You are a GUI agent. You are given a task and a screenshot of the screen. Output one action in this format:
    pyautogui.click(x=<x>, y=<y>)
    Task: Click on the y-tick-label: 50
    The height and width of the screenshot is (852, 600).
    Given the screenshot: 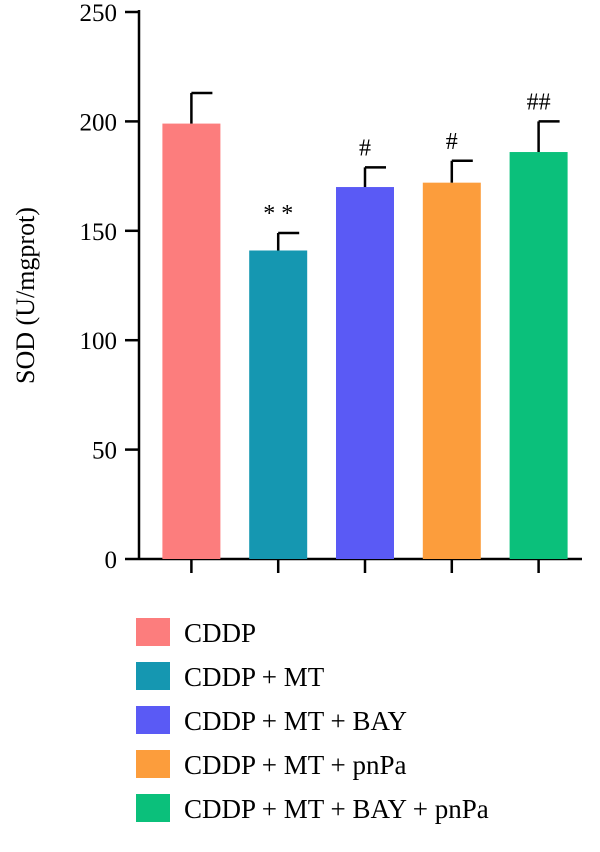 What is the action you would take?
    pyautogui.click(x=104, y=451)
    